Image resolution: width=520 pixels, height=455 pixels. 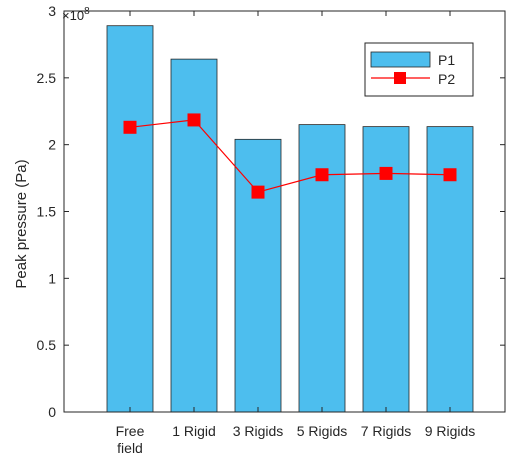 What do you see at coordinates (400, 59) in the screenshot?
I see `legend-swatch-p1` at bounding box center [400, 59].